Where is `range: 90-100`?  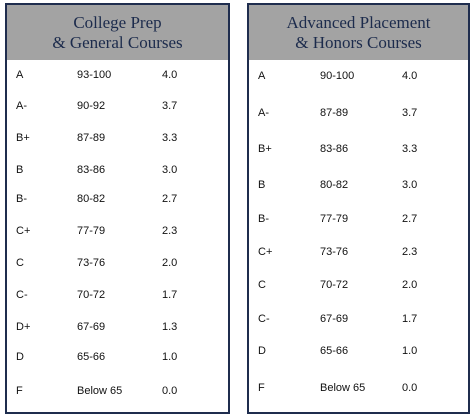 range: 90-100 is located at coordinates (337, 76).